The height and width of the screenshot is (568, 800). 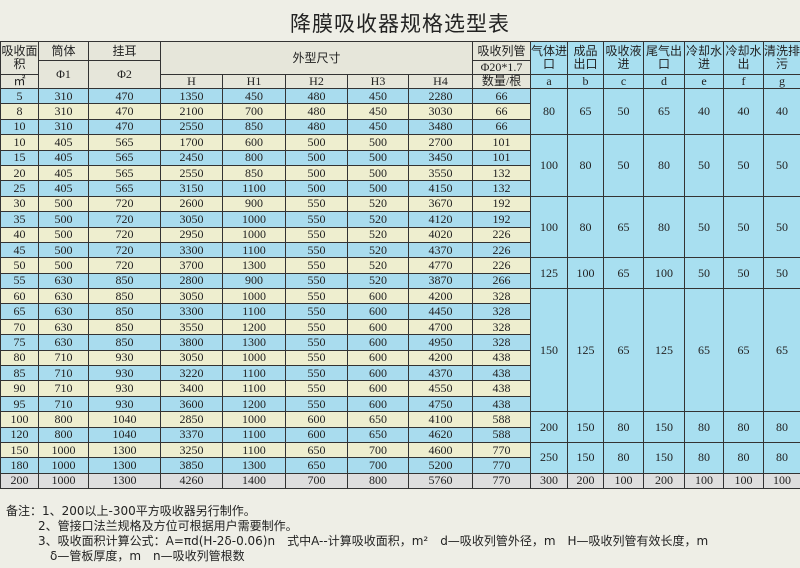 I want to click on table-cell: 720, so click(x=124, y=204).